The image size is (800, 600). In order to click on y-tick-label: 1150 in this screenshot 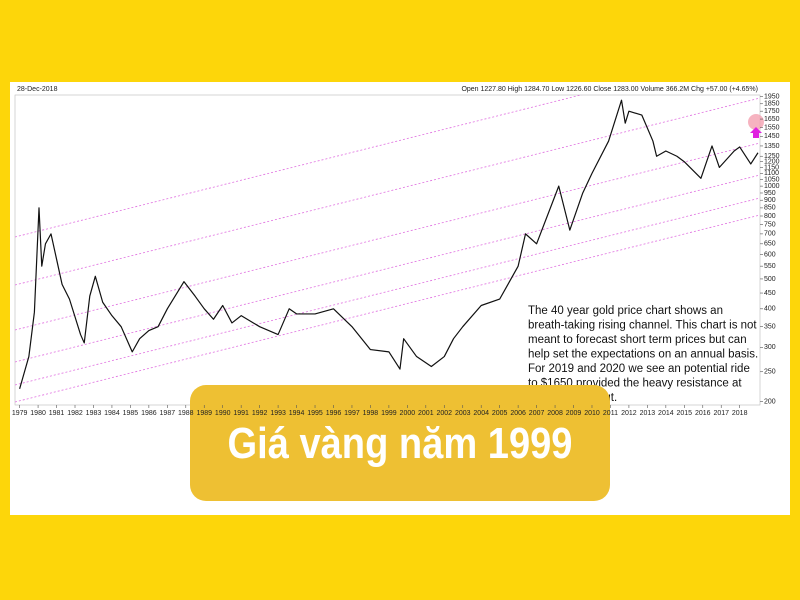, I will do `click(771, 167)`.